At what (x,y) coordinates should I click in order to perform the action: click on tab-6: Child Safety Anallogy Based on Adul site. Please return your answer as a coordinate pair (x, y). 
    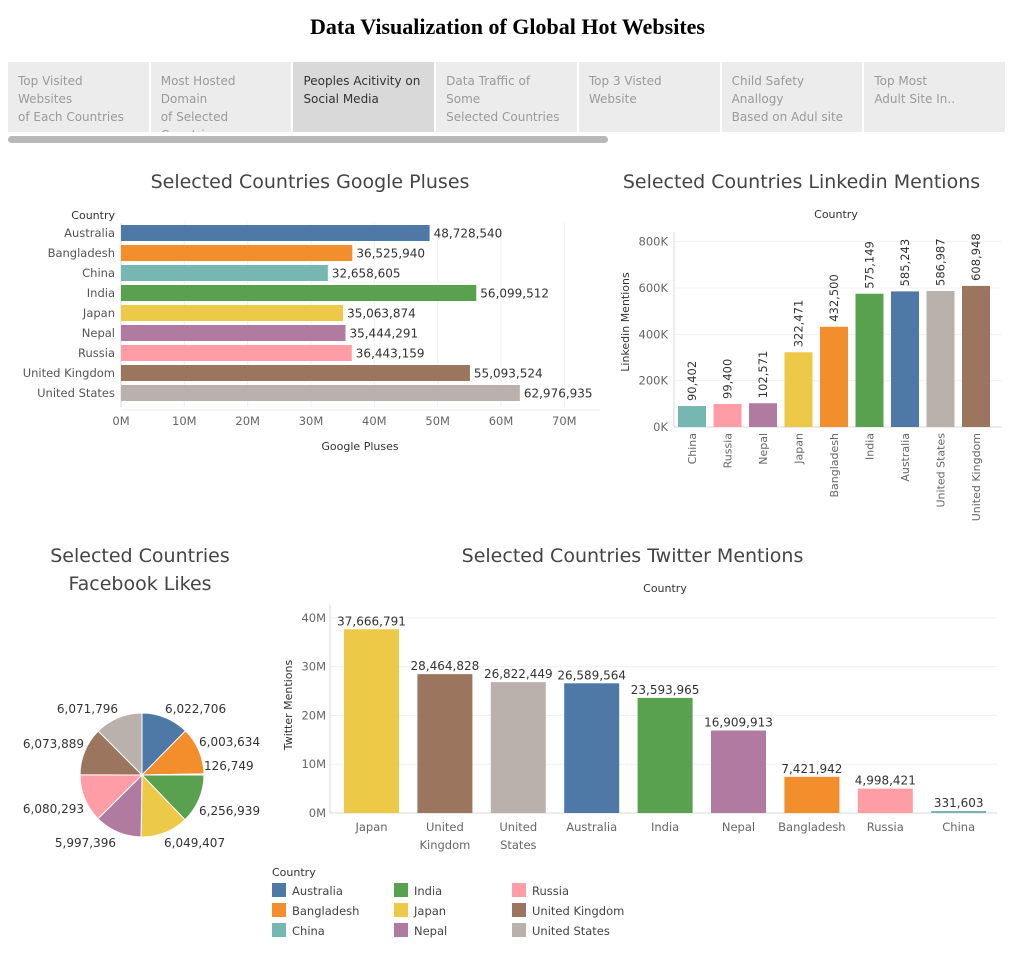
    Looking at the image, I should click on (792, 97).